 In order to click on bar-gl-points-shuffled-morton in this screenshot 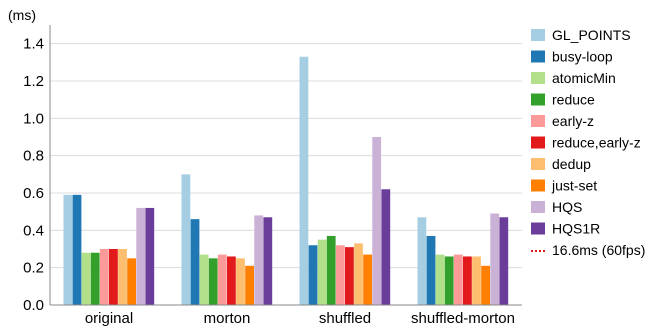, I will do `click(422, 261)`.